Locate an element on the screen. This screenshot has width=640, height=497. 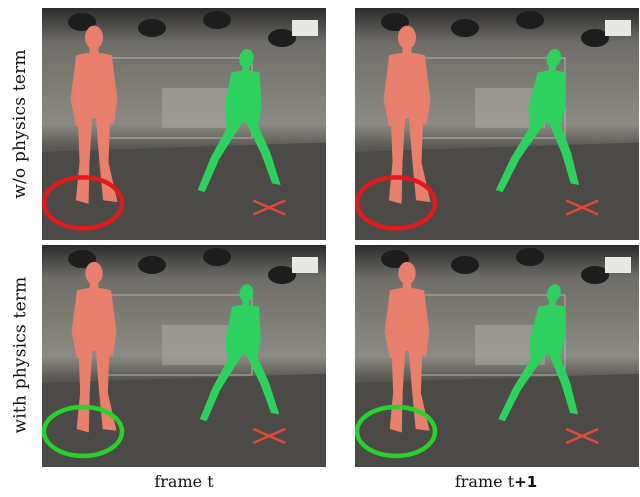
row-label-bottom: with physics term is located at coordinates (20, 355).